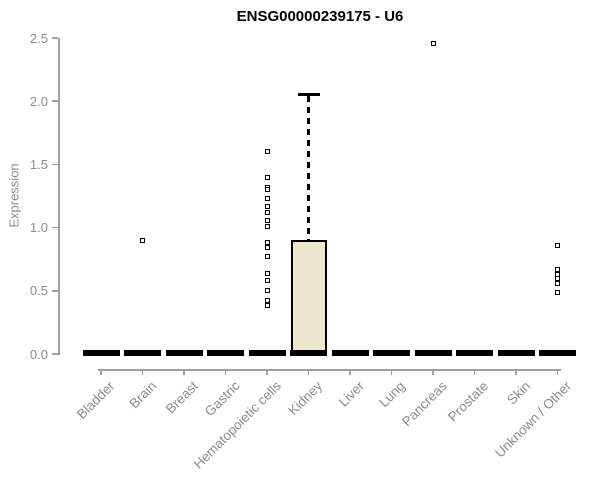 The height and width of the screenshot is (500, 600). I want to click on y-tick-label: 1.0, so click(38, 228).